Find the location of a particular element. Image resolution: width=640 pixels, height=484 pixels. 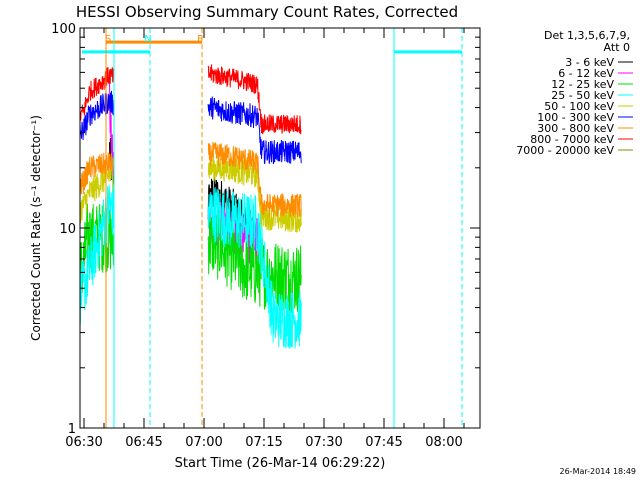

legend-title-line-2: Att 0 is located at coordinates (617, 47).